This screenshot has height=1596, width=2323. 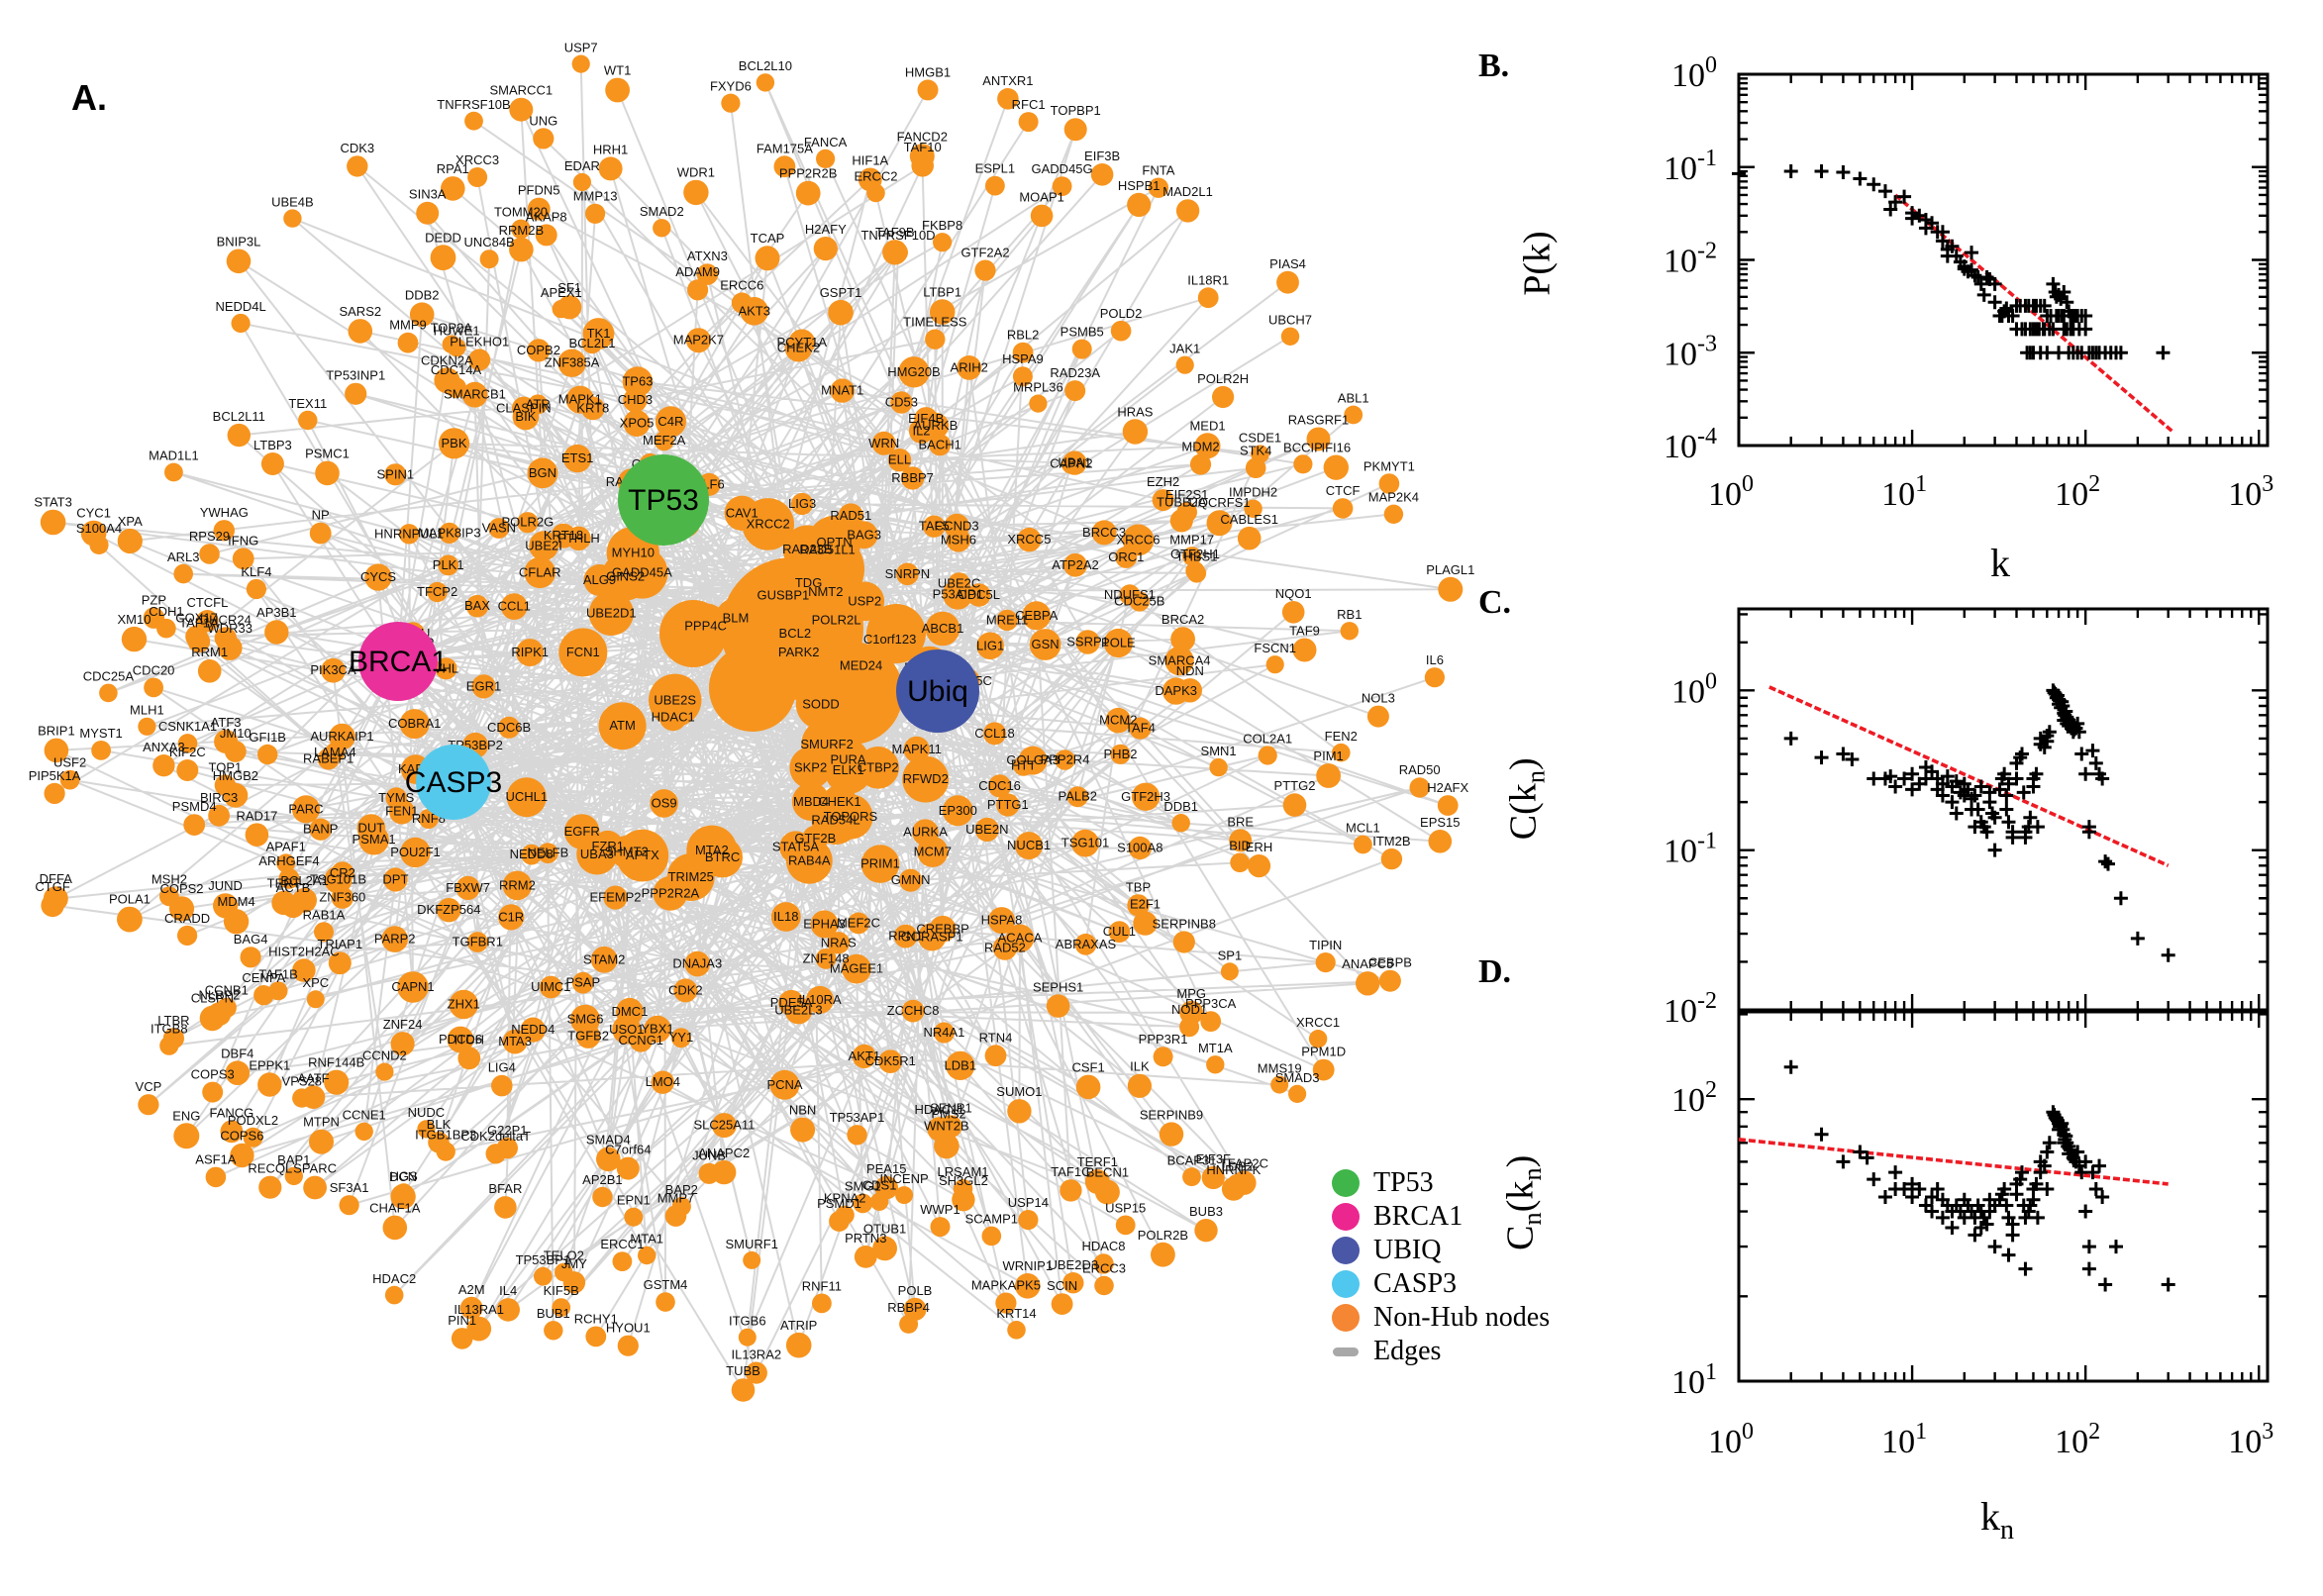 I want to click on node-label: SARS2, so click(x=360, y=311).